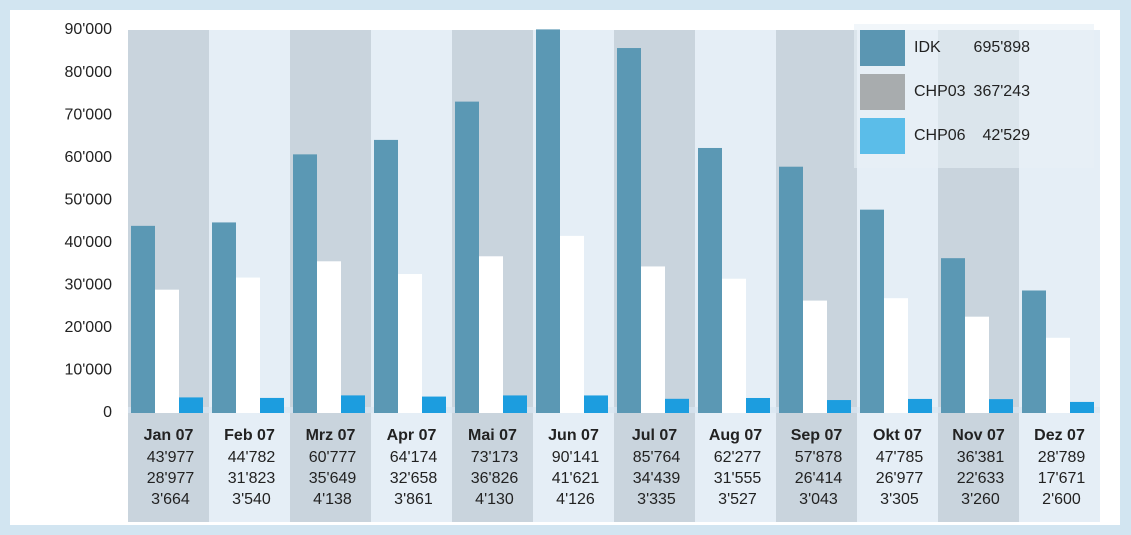 This screenshot has height=535, width=1131. I want to click on value-label: 3'540, so click(251, 499).